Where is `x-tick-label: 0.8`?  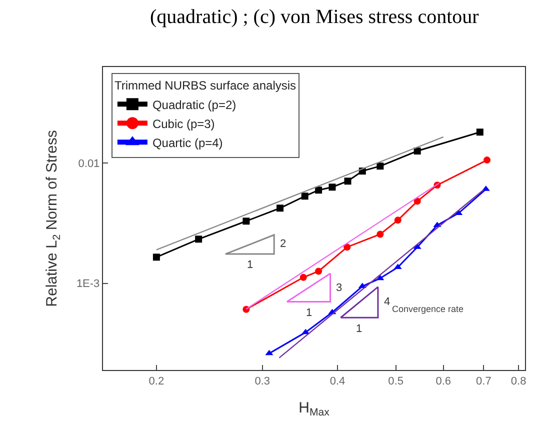 x-tick-label: 0.8 is located at coordinates (518, 381).